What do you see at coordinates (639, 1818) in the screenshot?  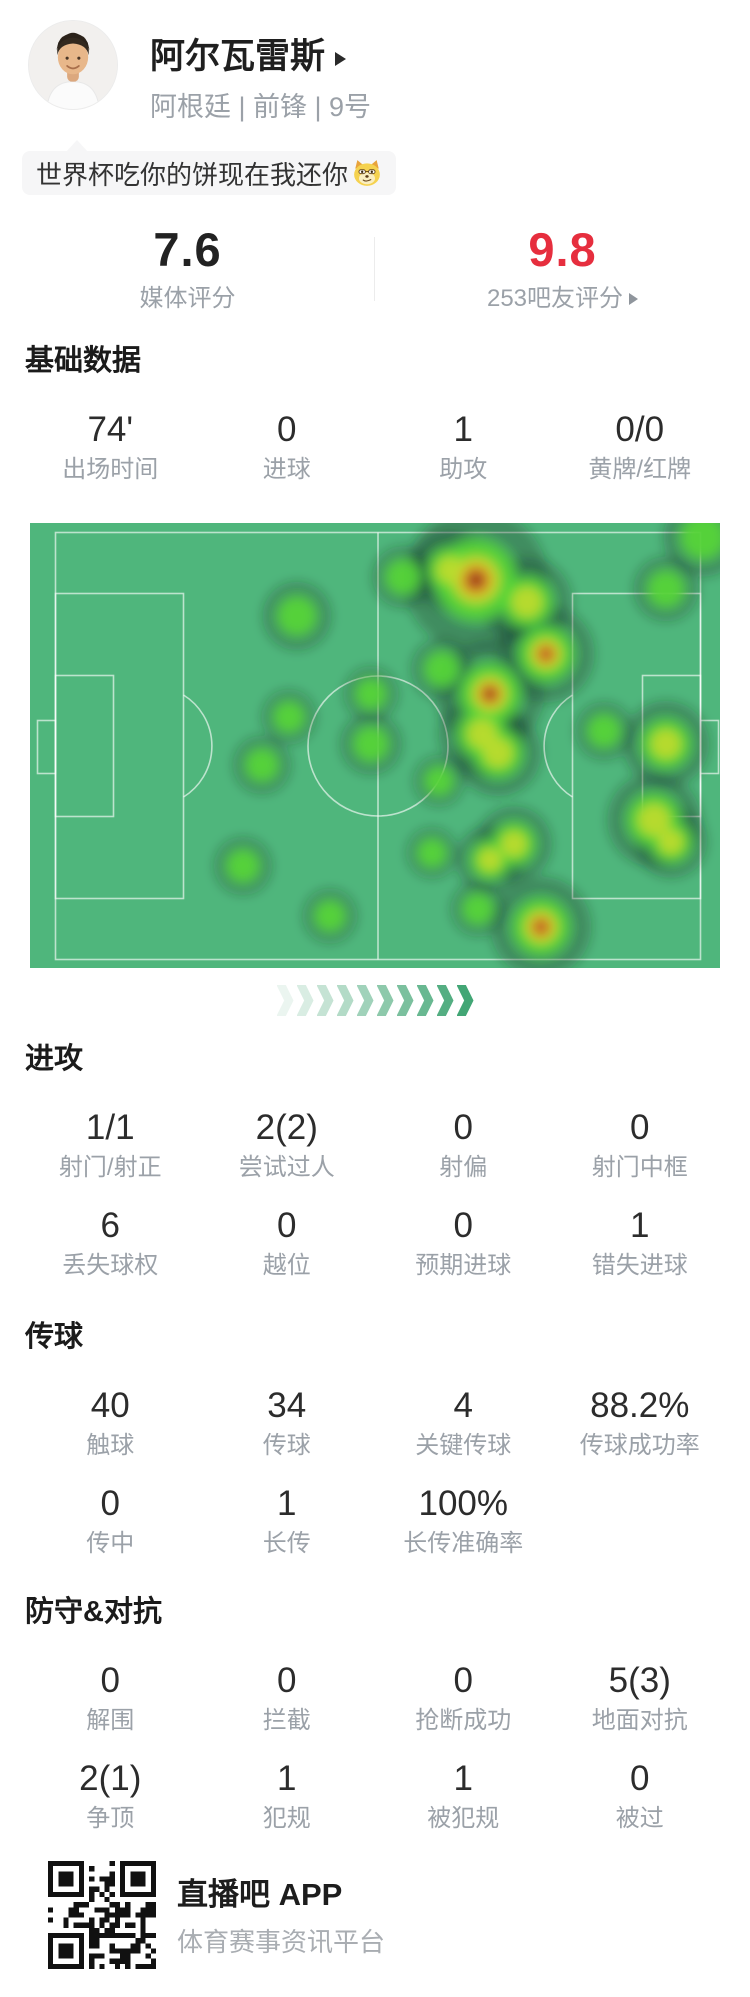 I see `stat-label: 被过` at bounding box center [639, 1818].